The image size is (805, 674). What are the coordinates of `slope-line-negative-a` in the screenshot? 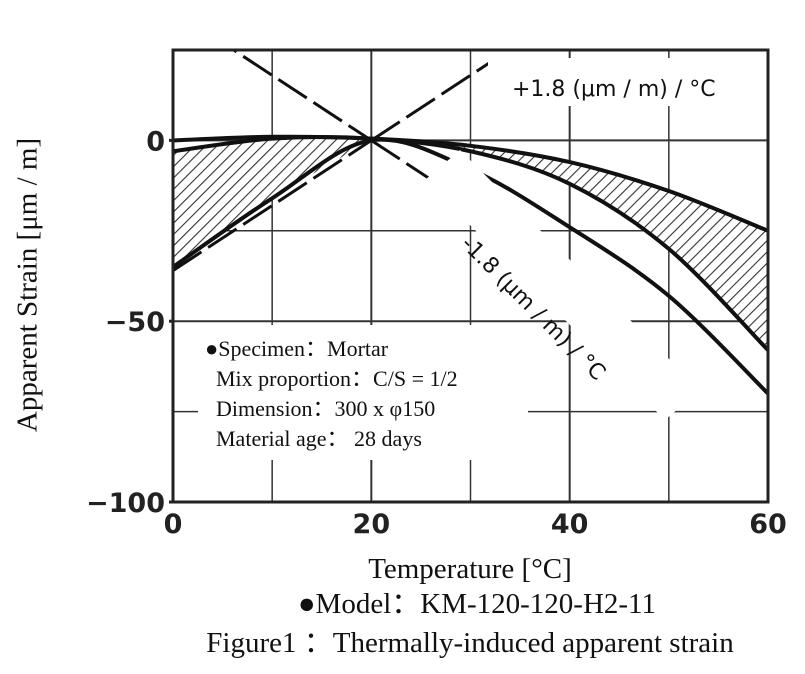 It's located at (301, 96).